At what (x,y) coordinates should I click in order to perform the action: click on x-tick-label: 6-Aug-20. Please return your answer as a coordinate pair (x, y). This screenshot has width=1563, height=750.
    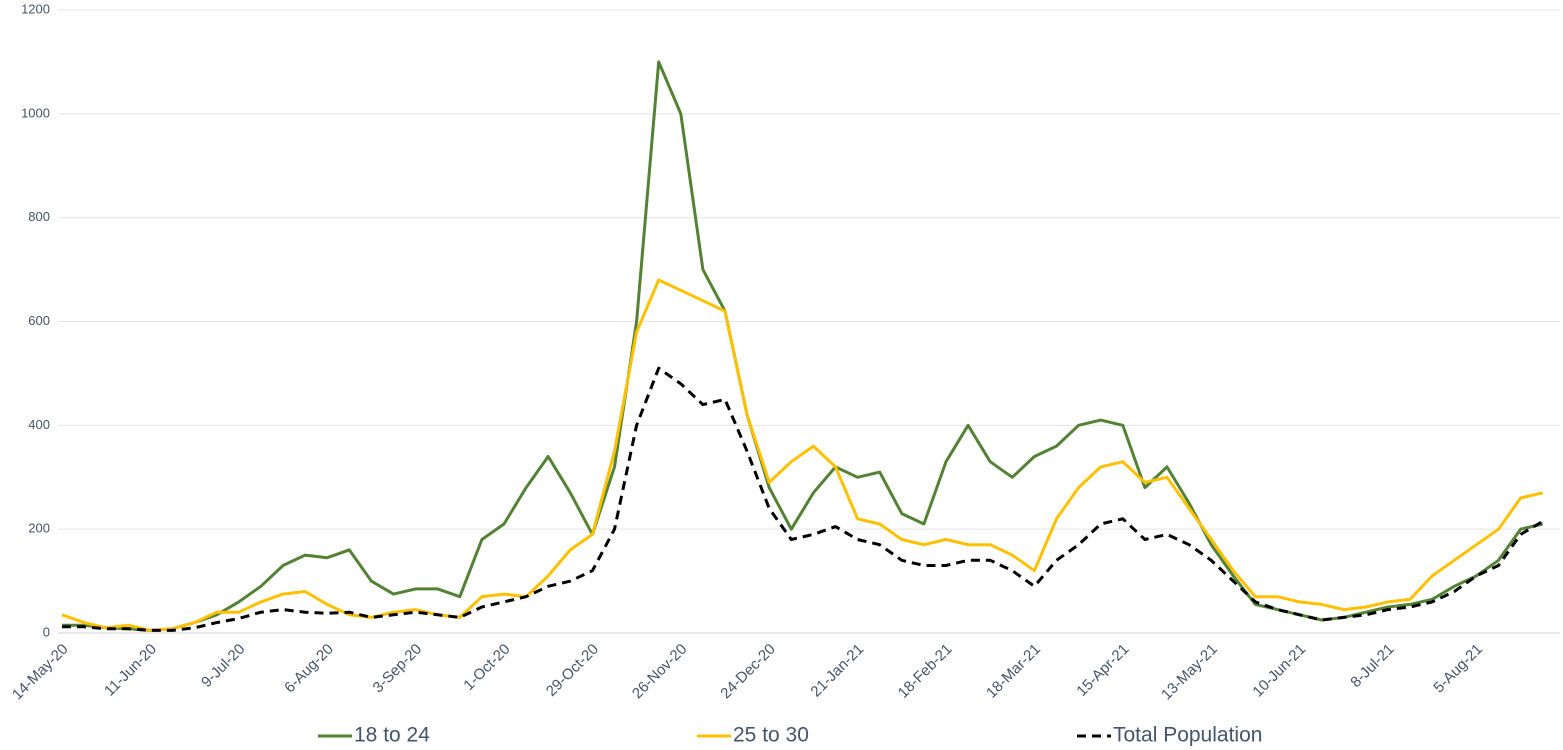
    Looking at the image, I should click on (309, 669).